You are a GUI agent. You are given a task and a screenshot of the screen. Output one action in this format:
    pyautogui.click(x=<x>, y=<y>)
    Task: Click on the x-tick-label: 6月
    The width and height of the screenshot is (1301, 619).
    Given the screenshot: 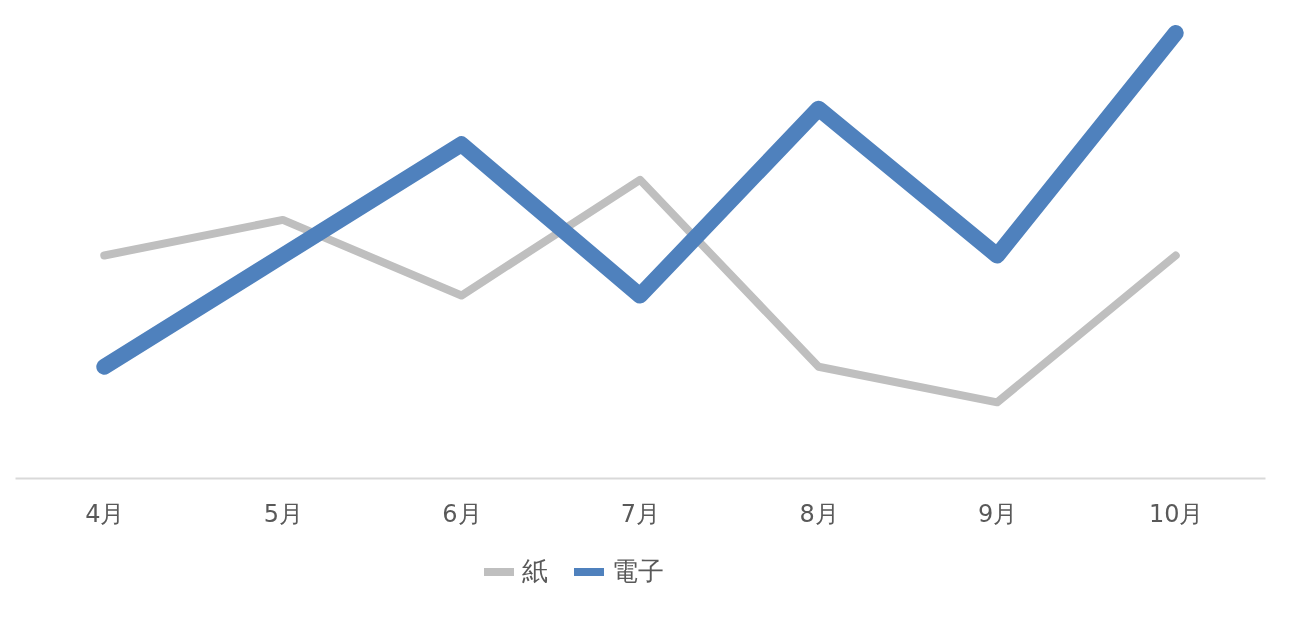 What is the action you would take?
    pyautogui.click(x=462, y=513)
    